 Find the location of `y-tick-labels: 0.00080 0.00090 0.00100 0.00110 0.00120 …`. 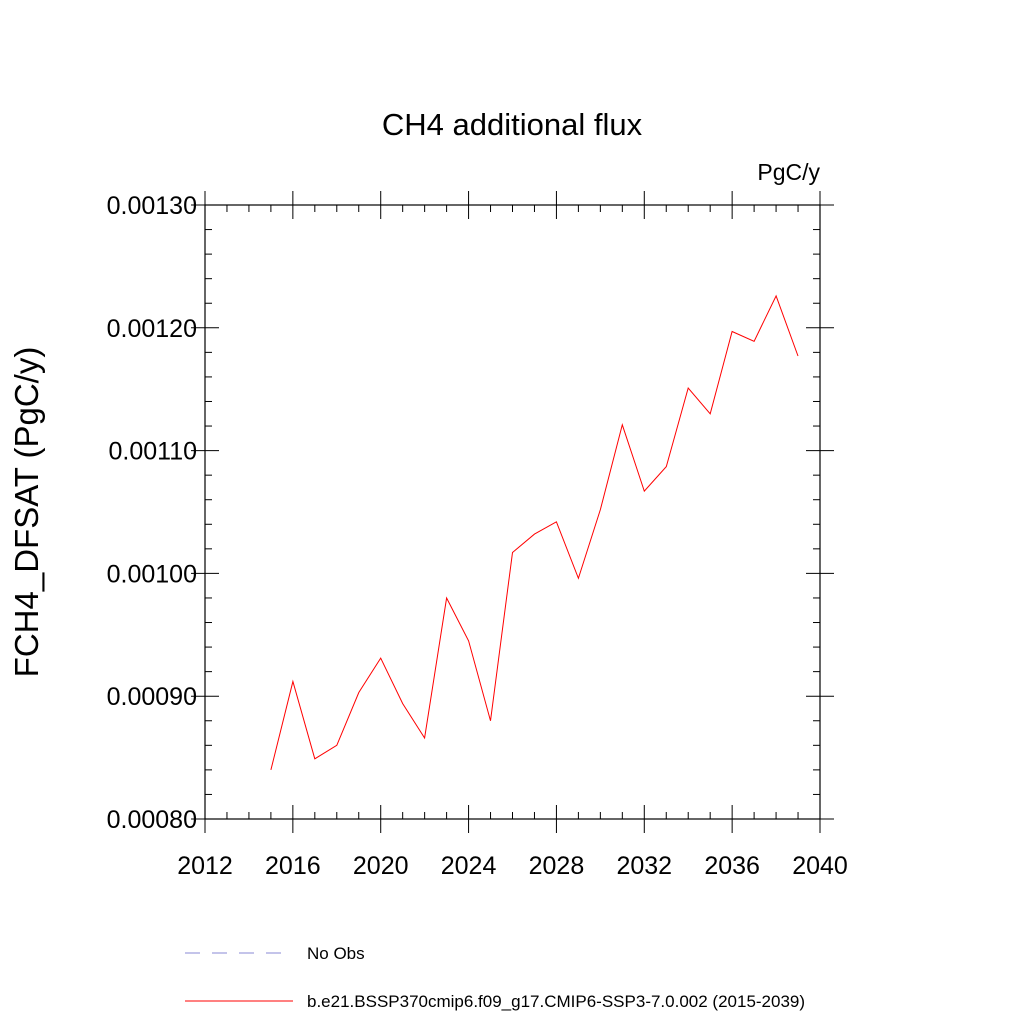

y-tick-labels: 0.00080 0.00090 0.00100 0.00110 0.00120 … is located at coordinates (152, 513).